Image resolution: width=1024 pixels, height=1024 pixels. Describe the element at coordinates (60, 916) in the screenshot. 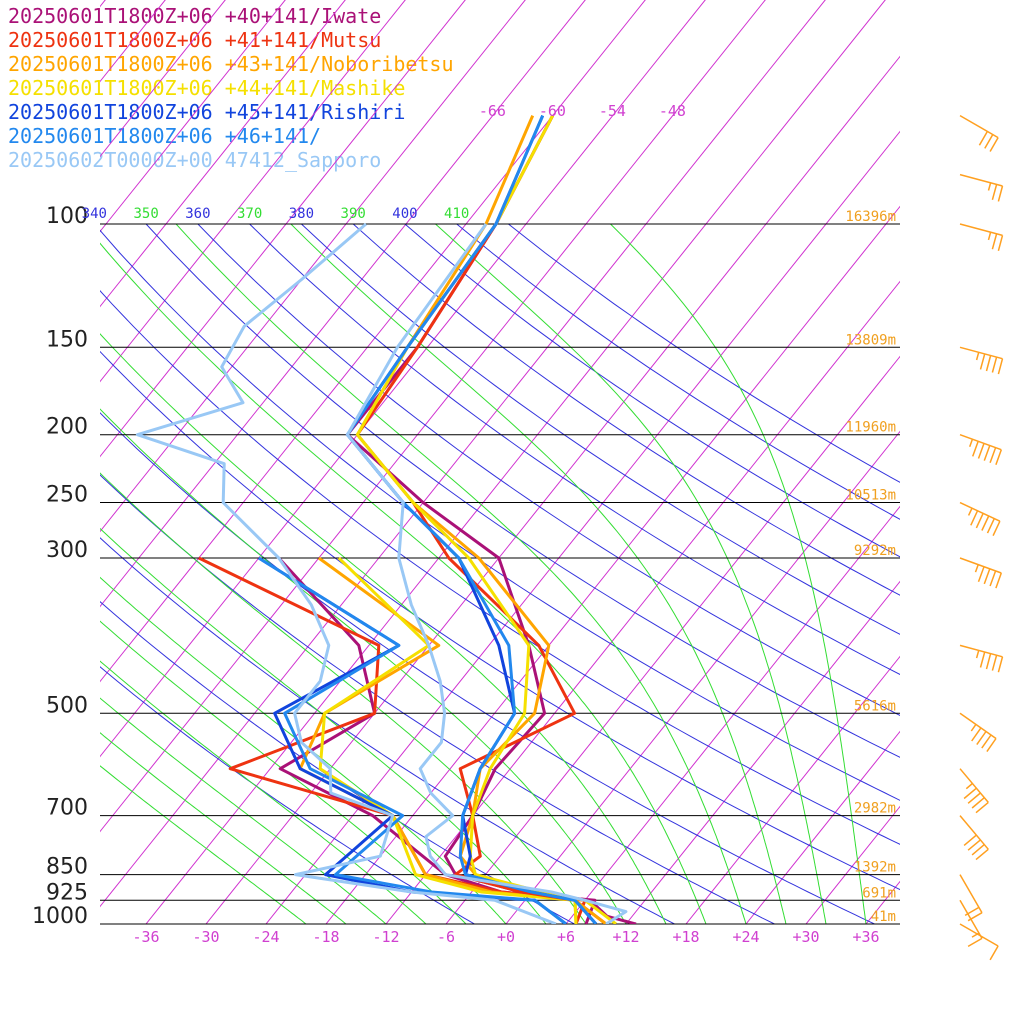

I see `pressure-label: 1000` at that location.